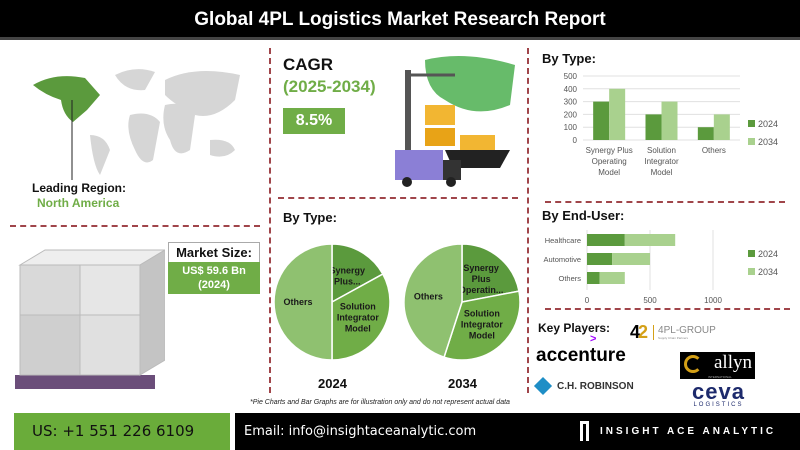 The height and width of the screenshot is (450, 800). What do you see at coordinates (214, 286) in the screenshot?
I see `market-size-year: (2024)` at bounding box center [214, 286].